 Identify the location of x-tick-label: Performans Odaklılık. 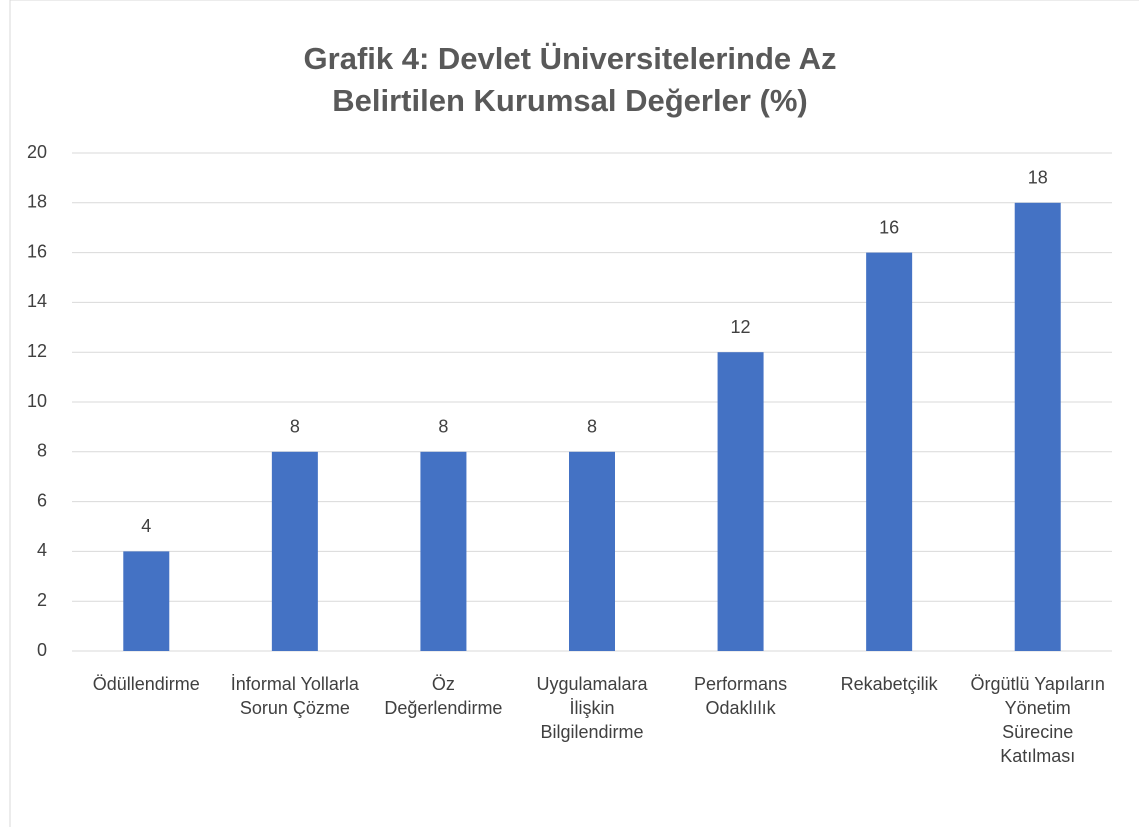
(741, 696).